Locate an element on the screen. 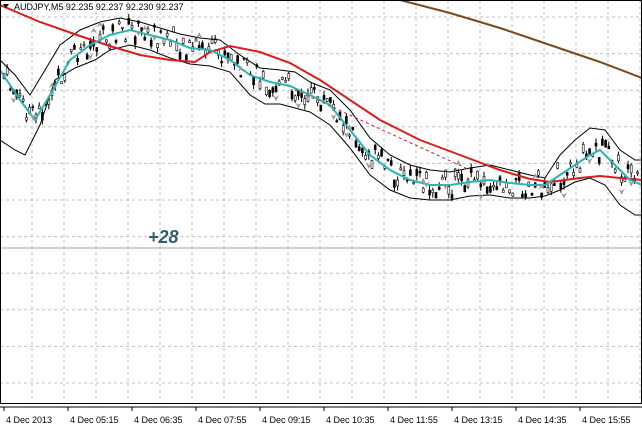  time-label: 4 Dec 14:35 is located at coordinates (542, 420).